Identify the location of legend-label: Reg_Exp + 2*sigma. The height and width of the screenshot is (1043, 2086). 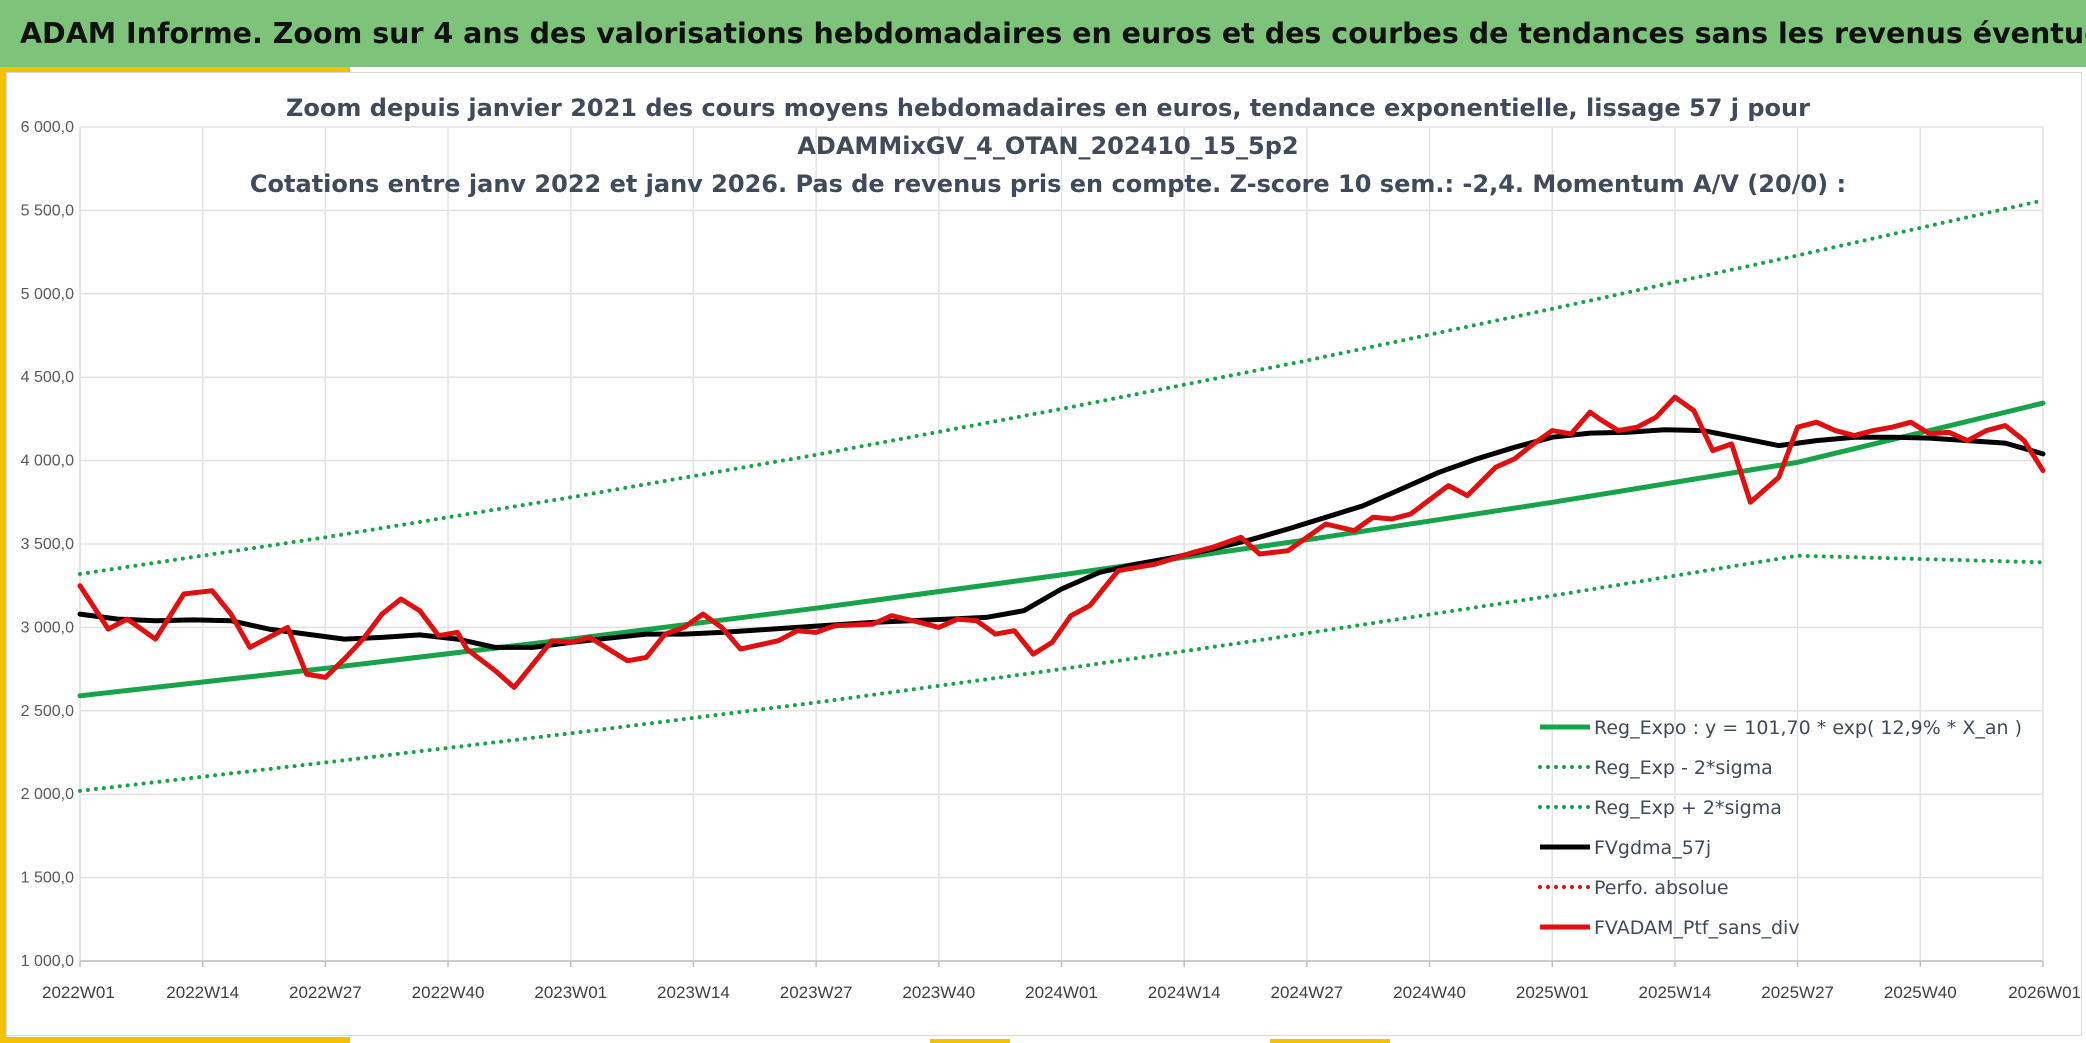
(1688, 808).